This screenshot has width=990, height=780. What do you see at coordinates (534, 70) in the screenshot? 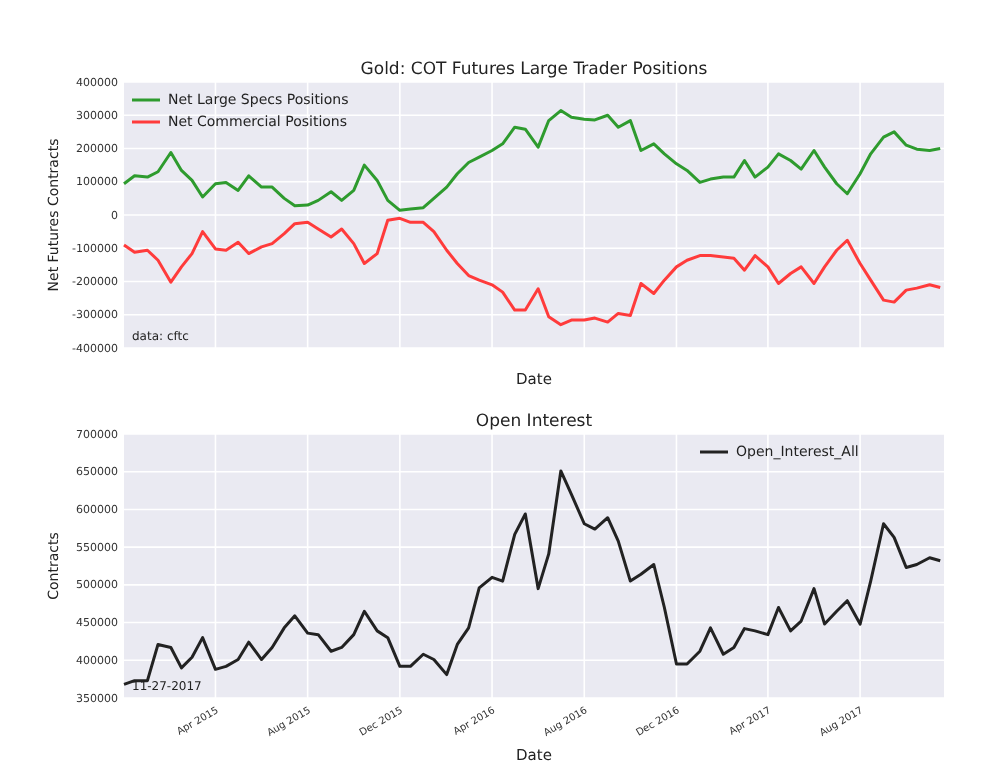
I see `chart-title: Gold: COT Futures Large Trader Positions` at bounding box center [534, 70].